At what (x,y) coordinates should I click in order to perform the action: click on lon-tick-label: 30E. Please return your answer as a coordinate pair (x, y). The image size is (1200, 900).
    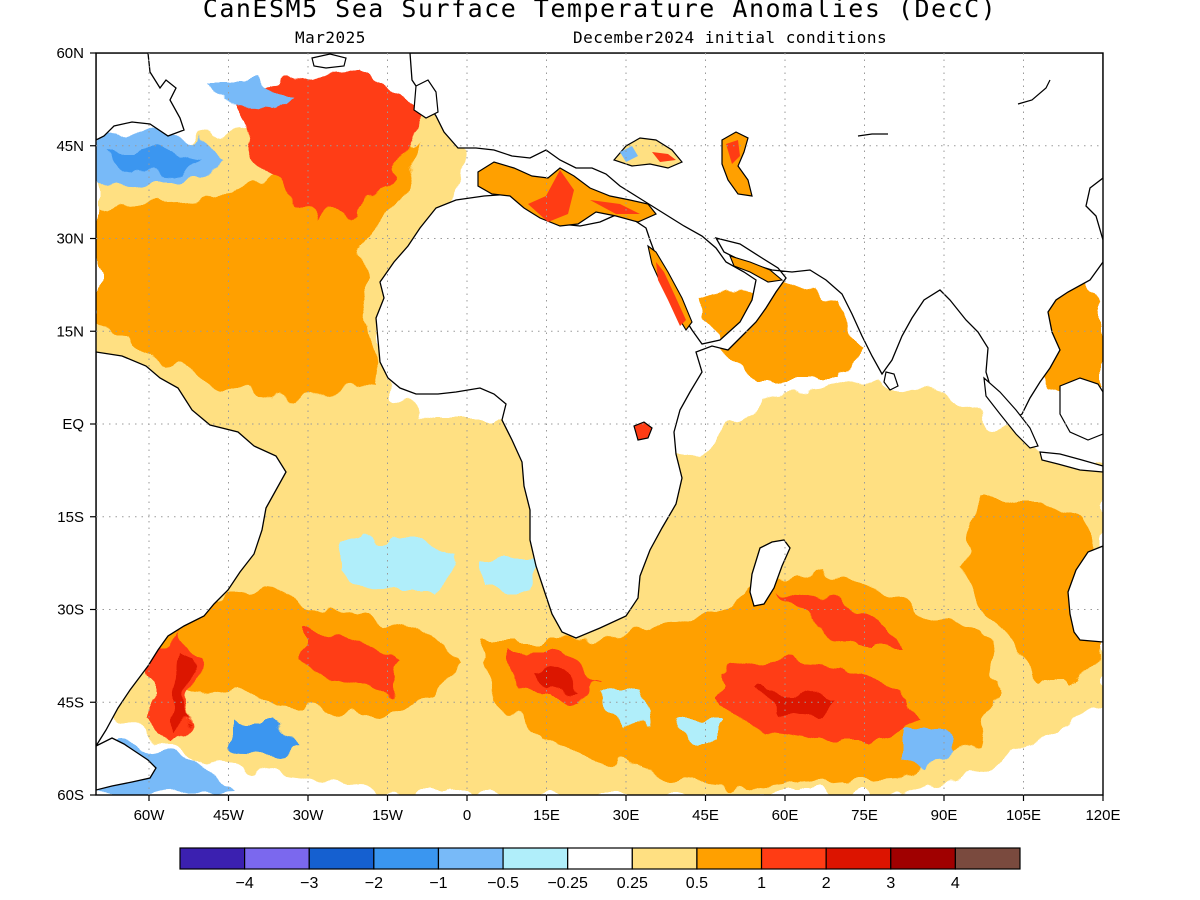
    Looking at the image, I should click on (626, 815).